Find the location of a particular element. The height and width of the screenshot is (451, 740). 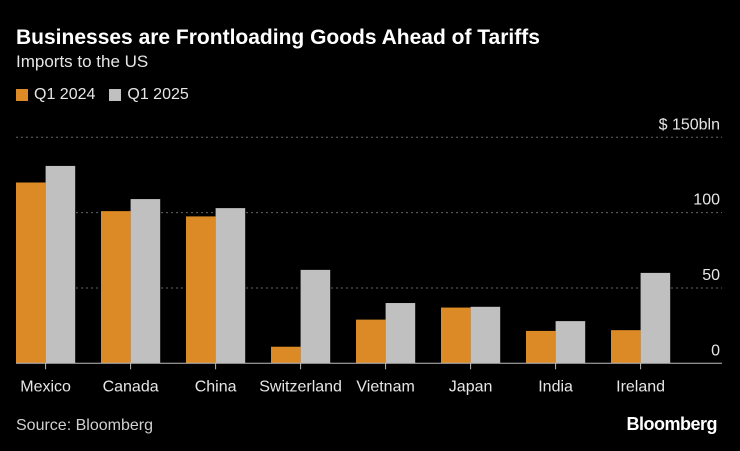

legend: Q1 2024 Q1 2025 is located at coordinates (102, 95).